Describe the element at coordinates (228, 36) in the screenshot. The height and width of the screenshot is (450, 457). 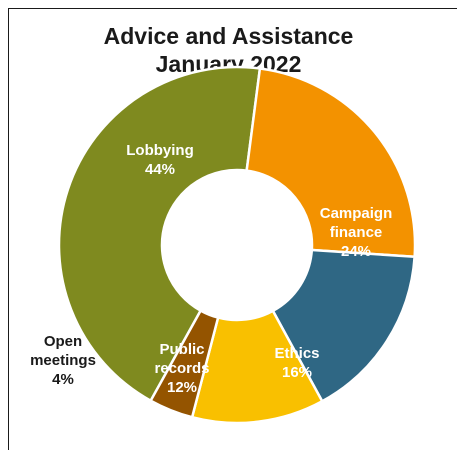
I see `chart-title: Advice and Assistance` at that location.